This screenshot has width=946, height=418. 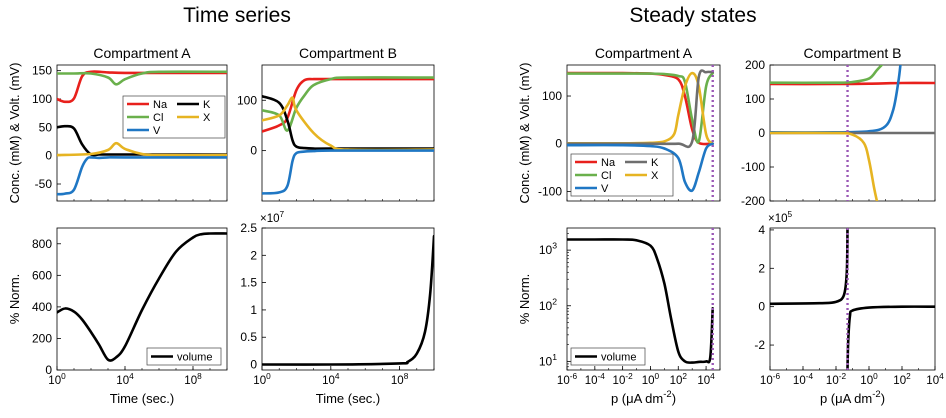 I want to click on header-time-series: Time series, so click(x=237, y=15).